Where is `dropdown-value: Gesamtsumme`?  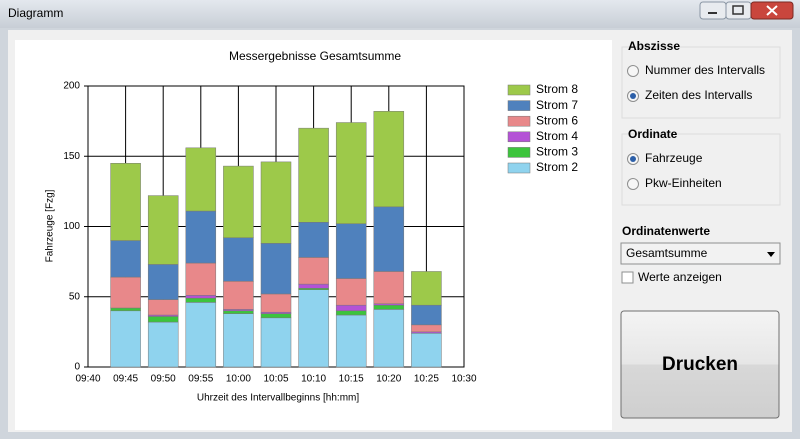
dropdown-value: Gesamtsumme is located at coordinates (667, 253).